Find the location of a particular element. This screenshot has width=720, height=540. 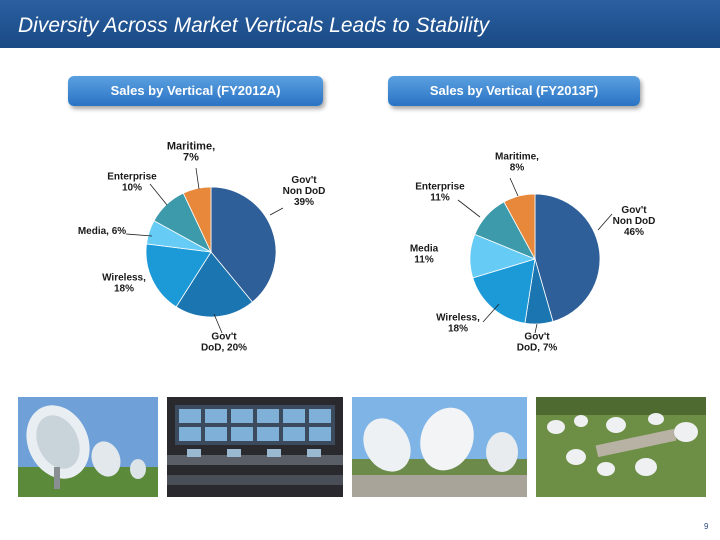

pie2-slice-govt-non-dod is located at coordinates (567, 257).